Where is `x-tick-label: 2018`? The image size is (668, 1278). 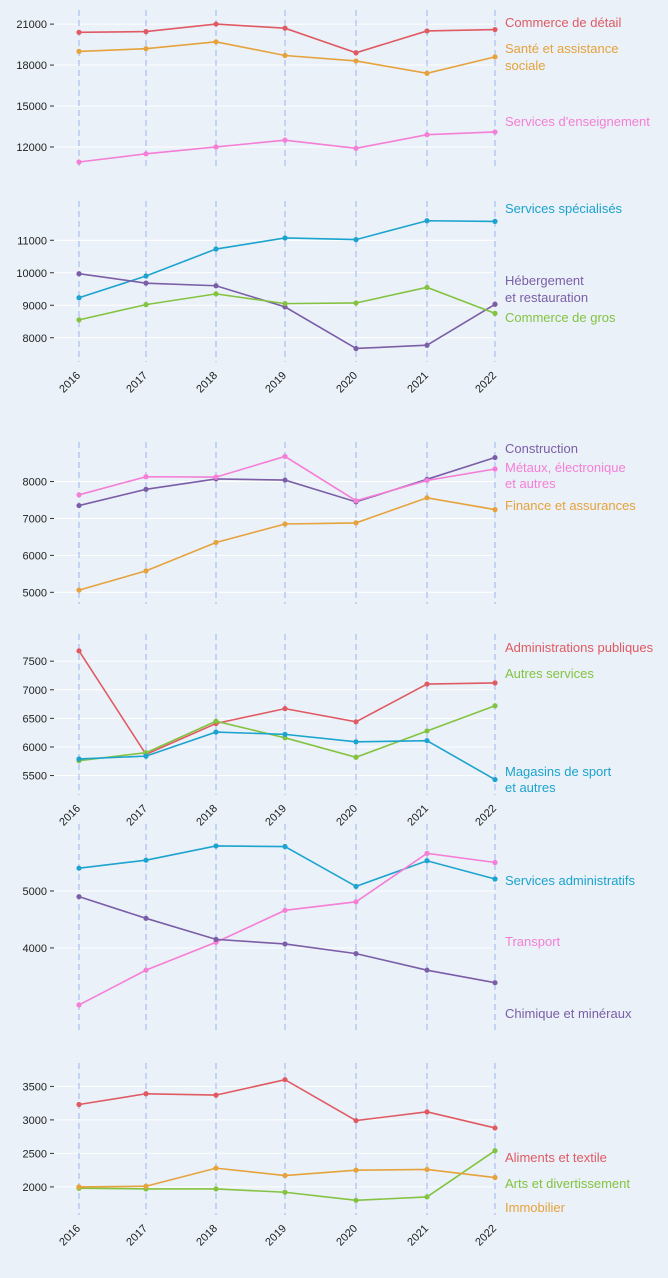 x-tick-label: 2018 is located at coordinates (207, 383).